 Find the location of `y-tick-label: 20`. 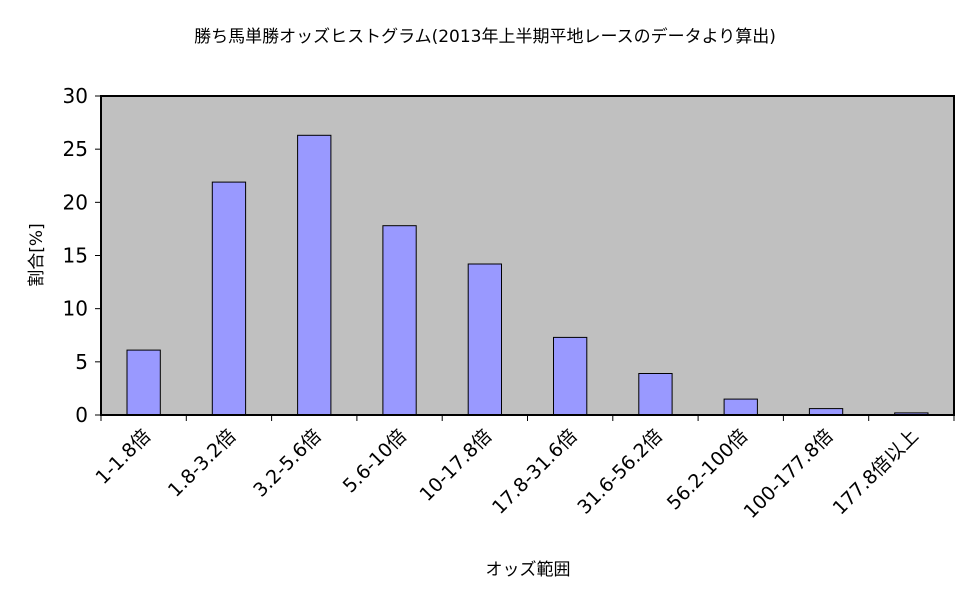

y-tick-label: 20 is located at coordinates (75, 202).